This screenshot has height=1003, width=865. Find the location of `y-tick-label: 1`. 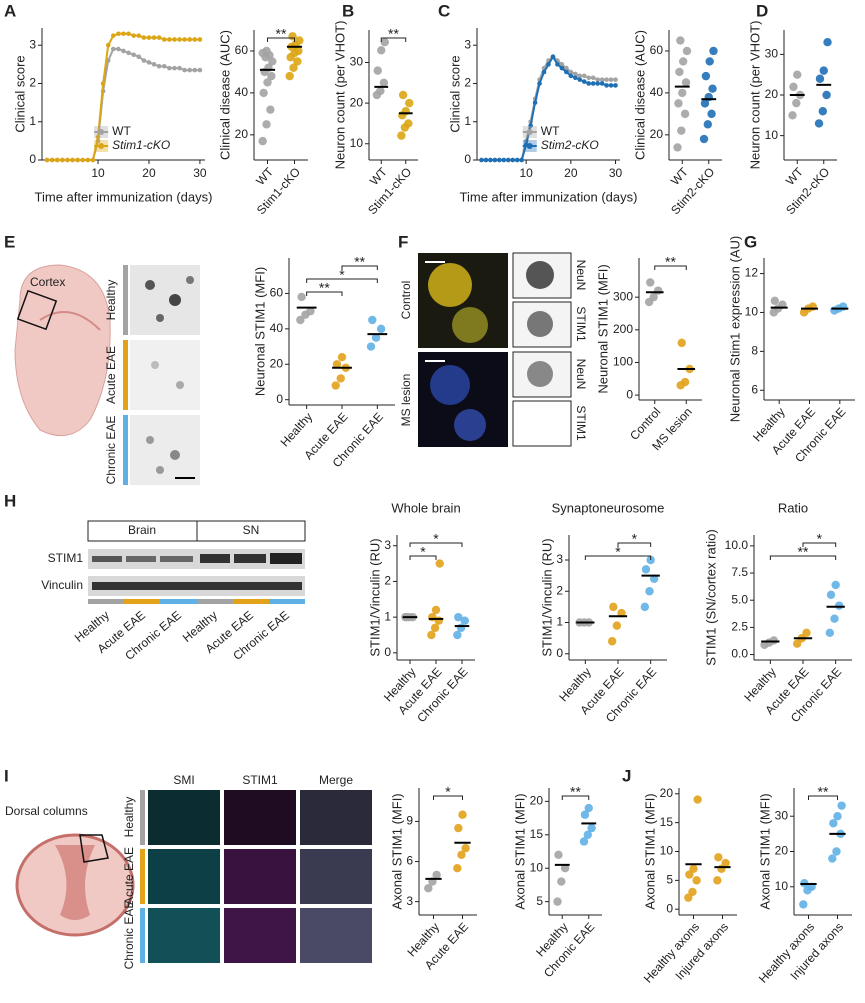

y-tick-label: 1 is located at coordinates (559, 622).